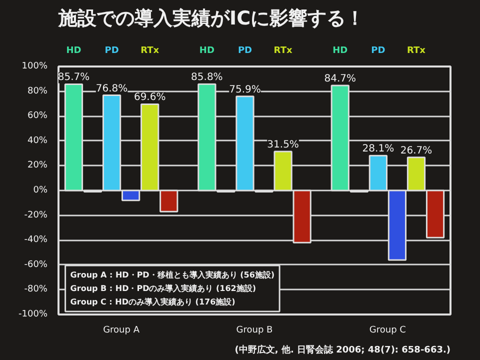  I want to click on y-tick-label: -100%, so click(33, 315).